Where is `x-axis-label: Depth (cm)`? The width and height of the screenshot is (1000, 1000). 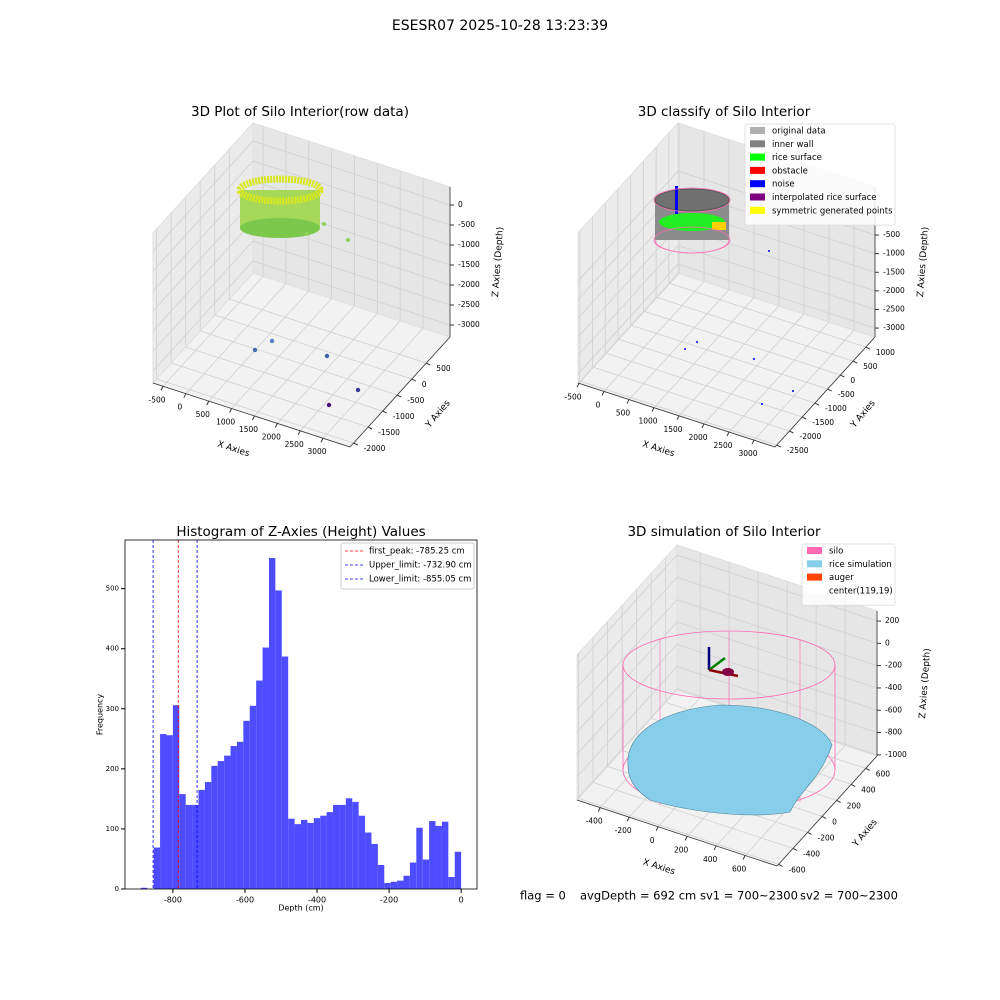
x-axis-label: Depth (cm) is located at coordinates (300, 908).